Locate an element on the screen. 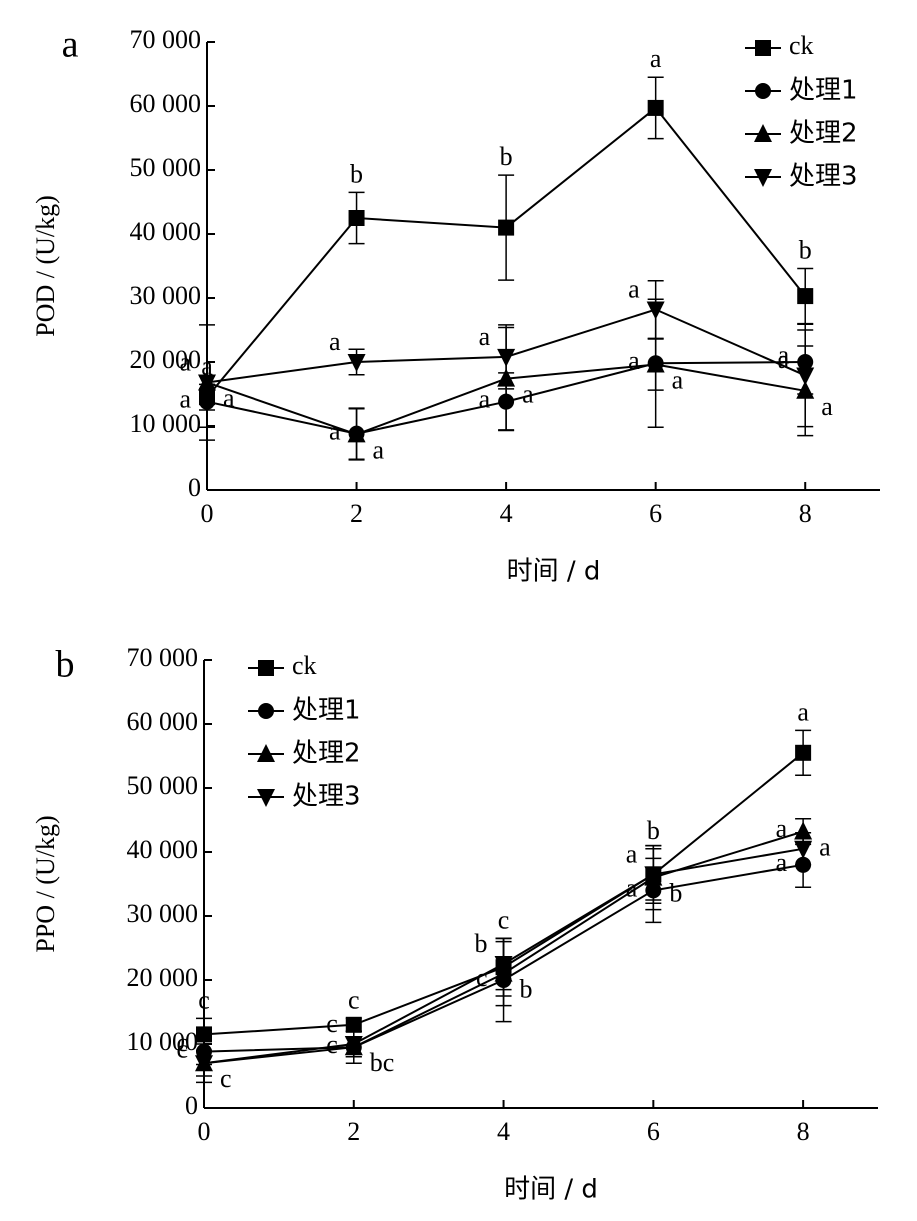  y-axis-label: PPO / (U/kg) is located at coordinates (45, 883).